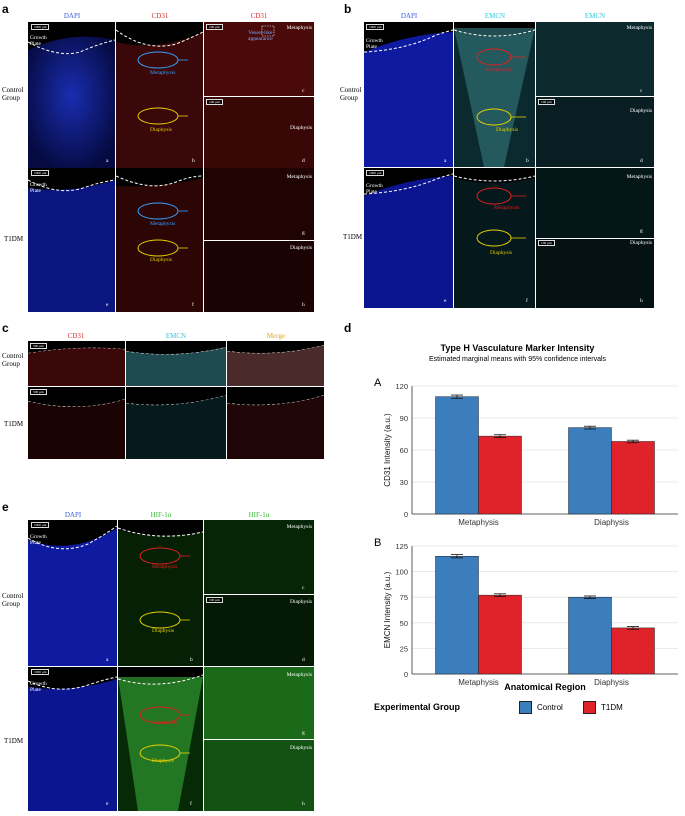 This screenshot has width=685, height=816. Describe the element at coordinates (214, 27) in the screenshot. I see `panel-a-scale-3: 100 μm` at that location.